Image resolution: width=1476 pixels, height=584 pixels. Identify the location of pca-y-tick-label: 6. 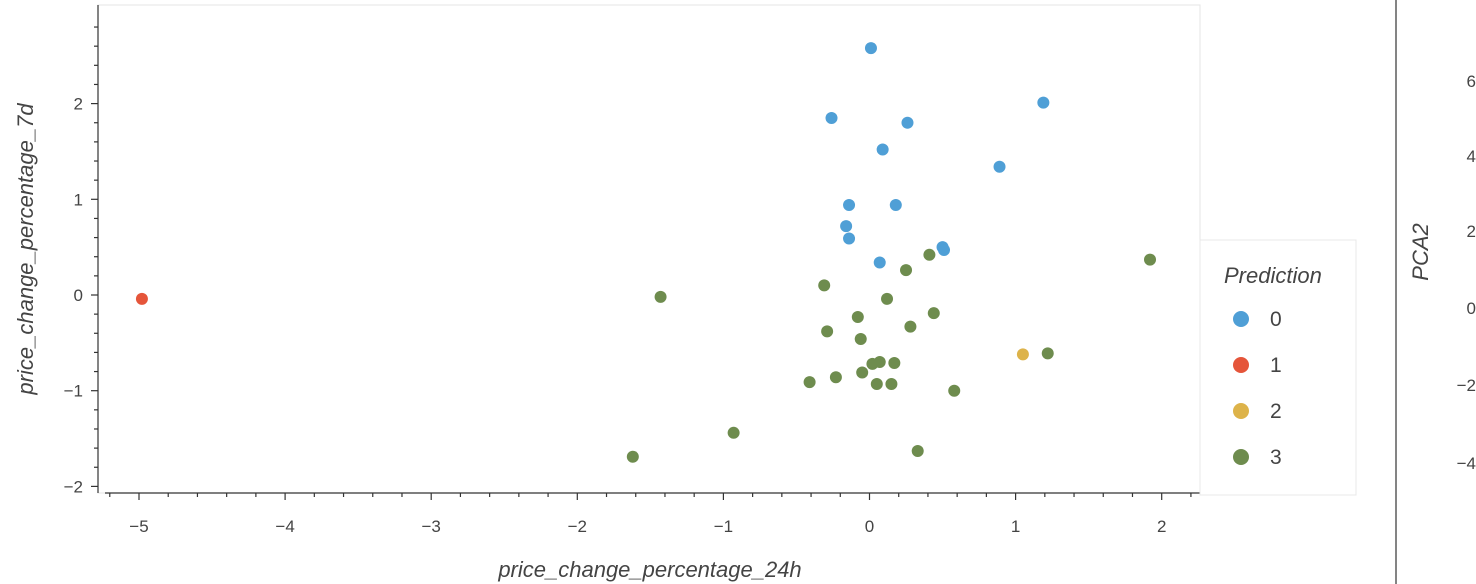
(1471, 81).